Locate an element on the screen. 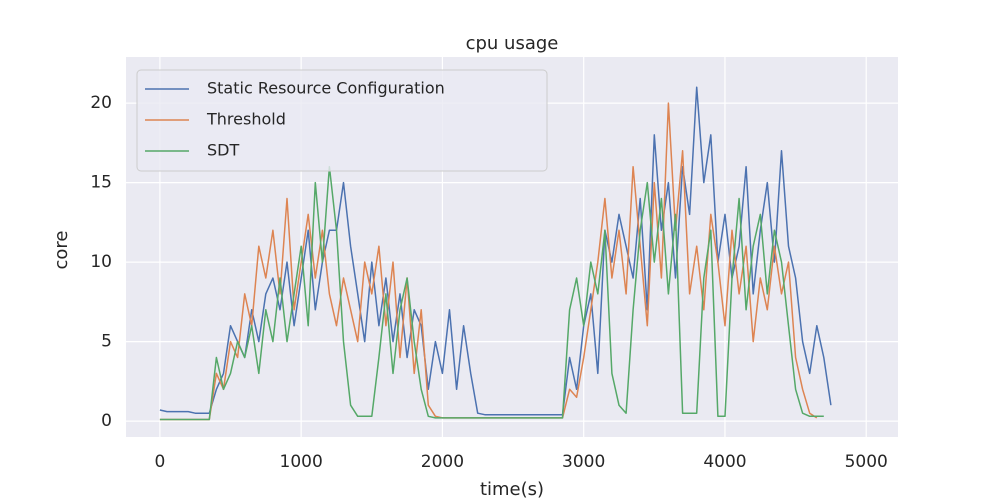 The image size is (1000, 500). chart-title: cpu usage is located at coordinates (512, 43).